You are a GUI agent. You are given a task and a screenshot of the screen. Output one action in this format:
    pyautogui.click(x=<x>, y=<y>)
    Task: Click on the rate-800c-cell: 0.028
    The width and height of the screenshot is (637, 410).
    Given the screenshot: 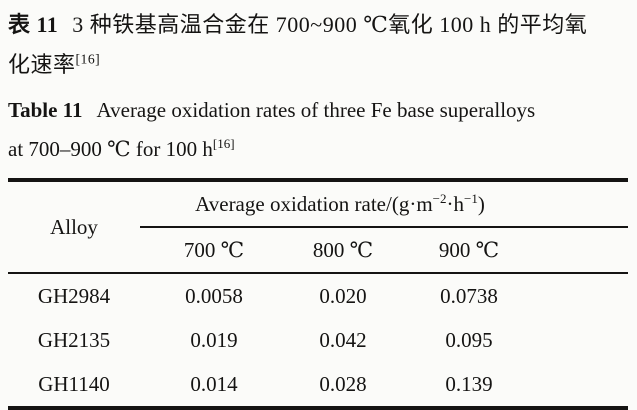 What is the action you would take?
    pyautogui.click(x=343, y=383)
    